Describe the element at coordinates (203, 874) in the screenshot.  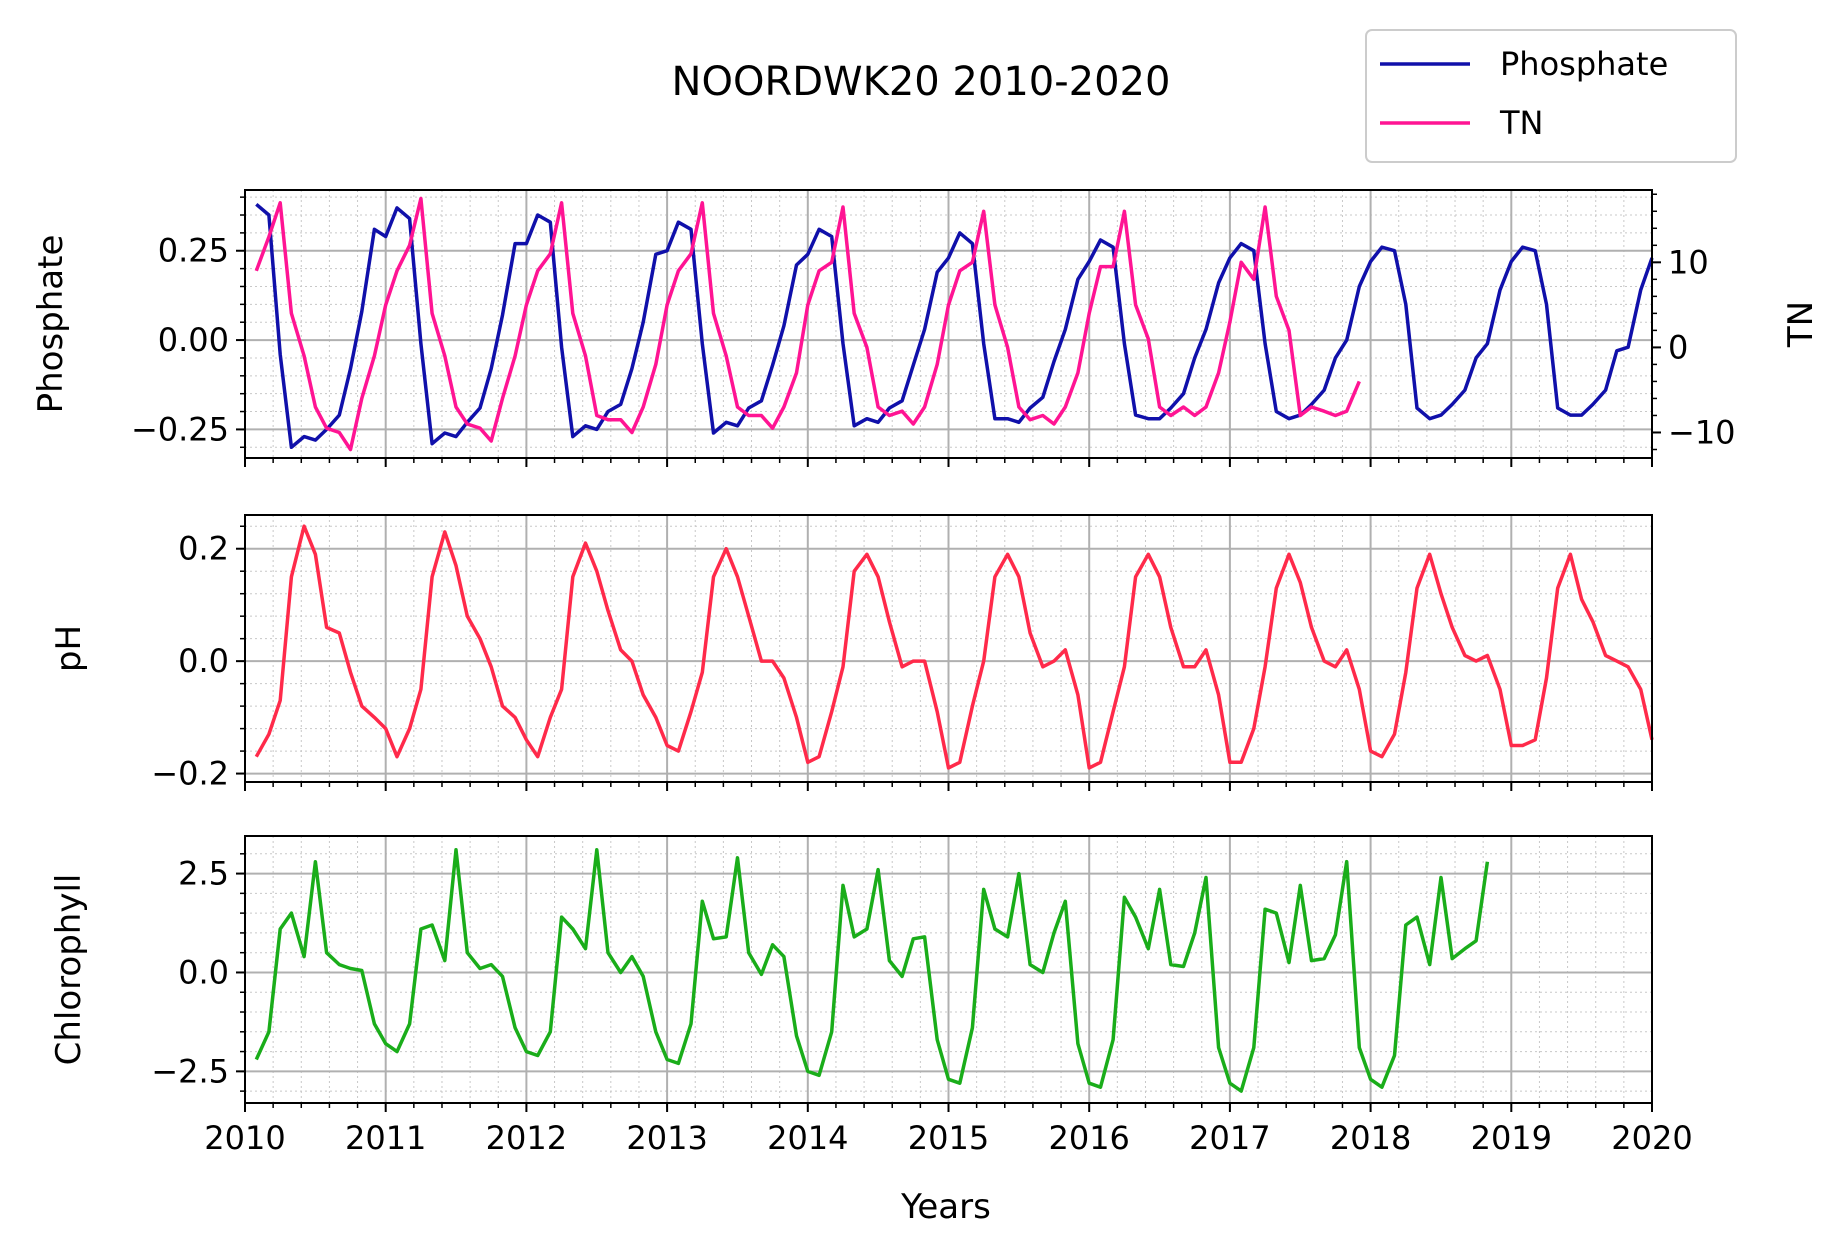
I see `y-tick-label: 2.5` at that location.